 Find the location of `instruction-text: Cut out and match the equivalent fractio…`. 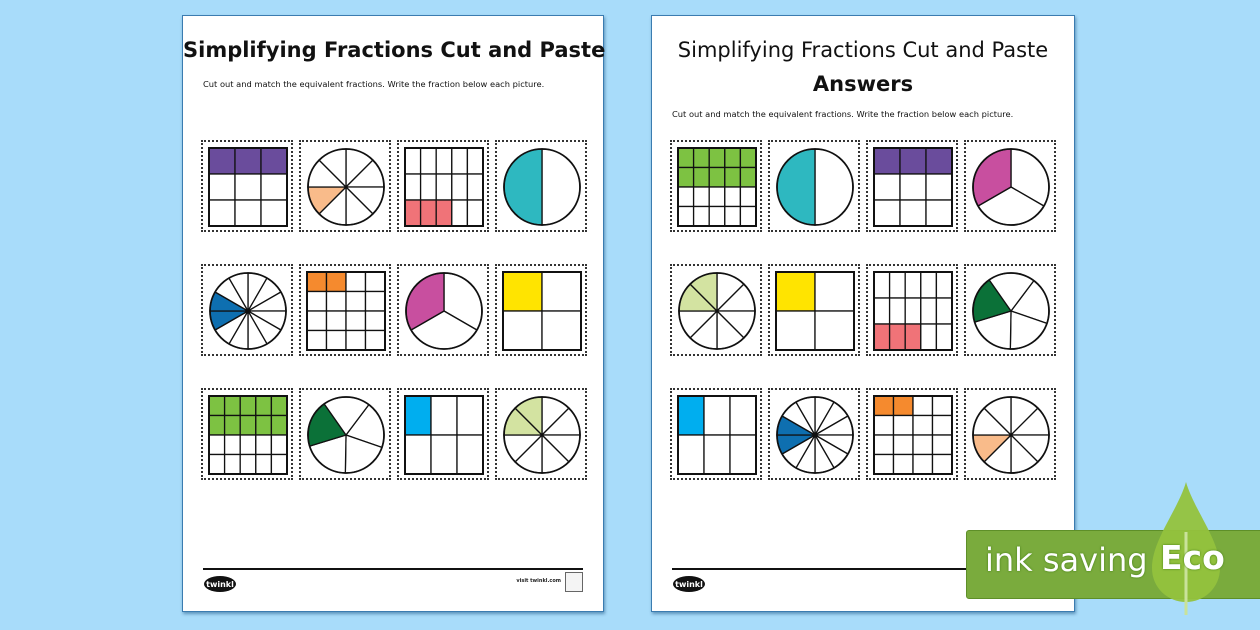

instruction-text: Cut out and match the equivalent fractio… is located at coordinates (843, 114).